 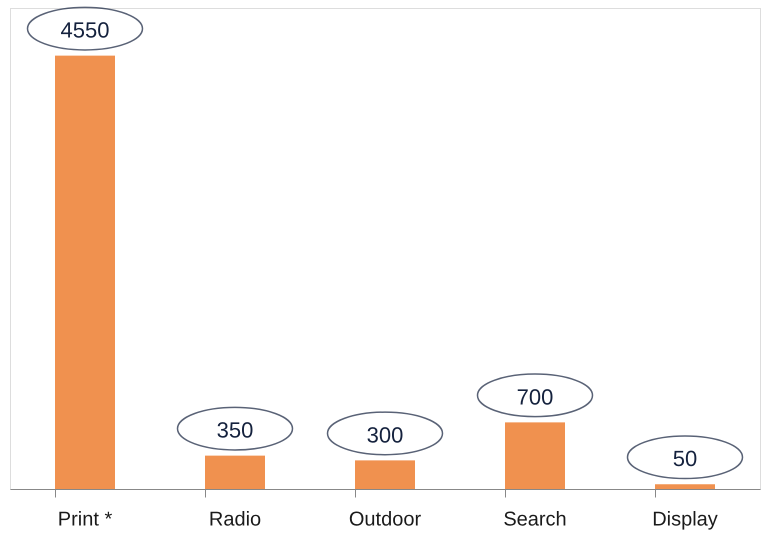 I want to click on data-label: 300, so click(x=385, y=435).